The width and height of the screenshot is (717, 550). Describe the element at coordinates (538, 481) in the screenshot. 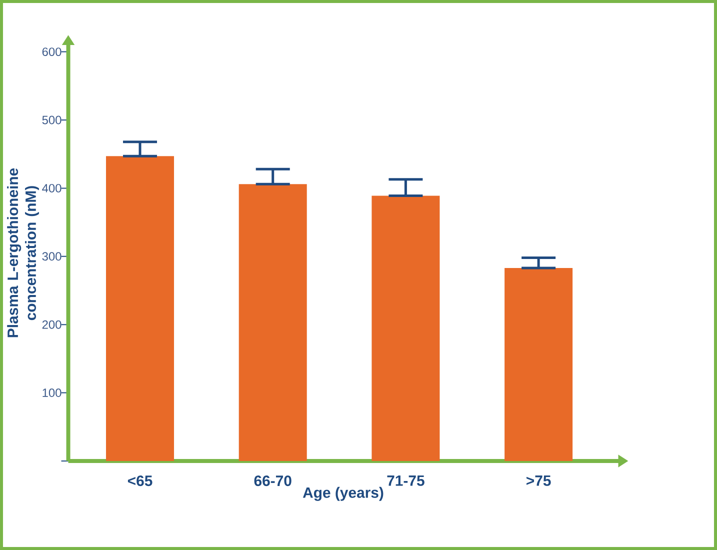

I see `x-tick-label: >75` at that location.